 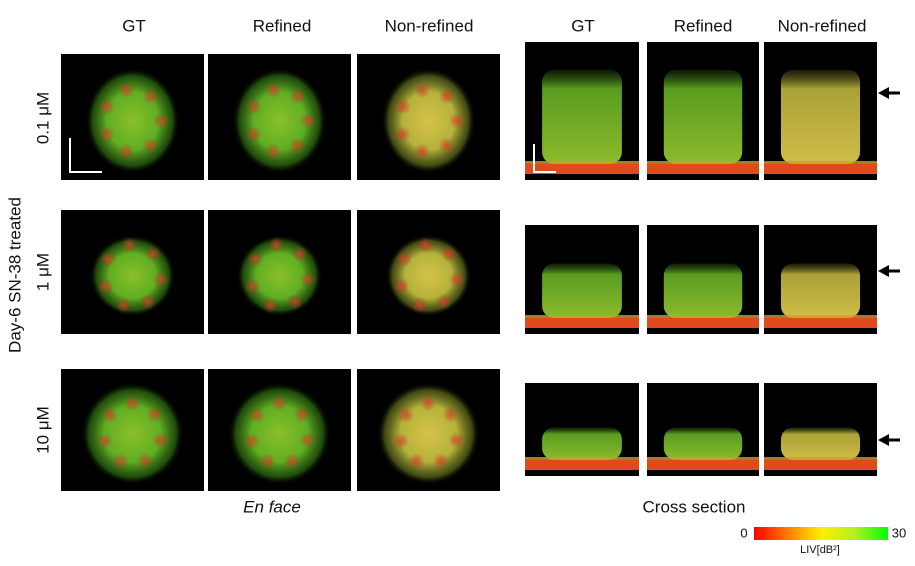 I want to click on column-header: GT, so click(x=583, y=25).